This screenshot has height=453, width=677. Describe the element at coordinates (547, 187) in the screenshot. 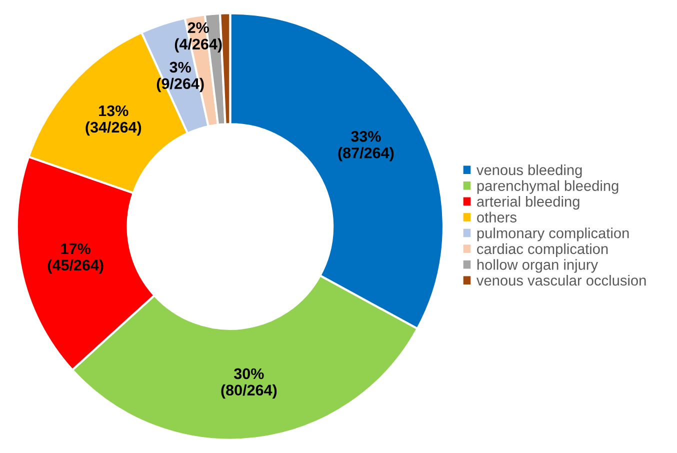

I see `legend-label: parenchymal bleeding` at that location.